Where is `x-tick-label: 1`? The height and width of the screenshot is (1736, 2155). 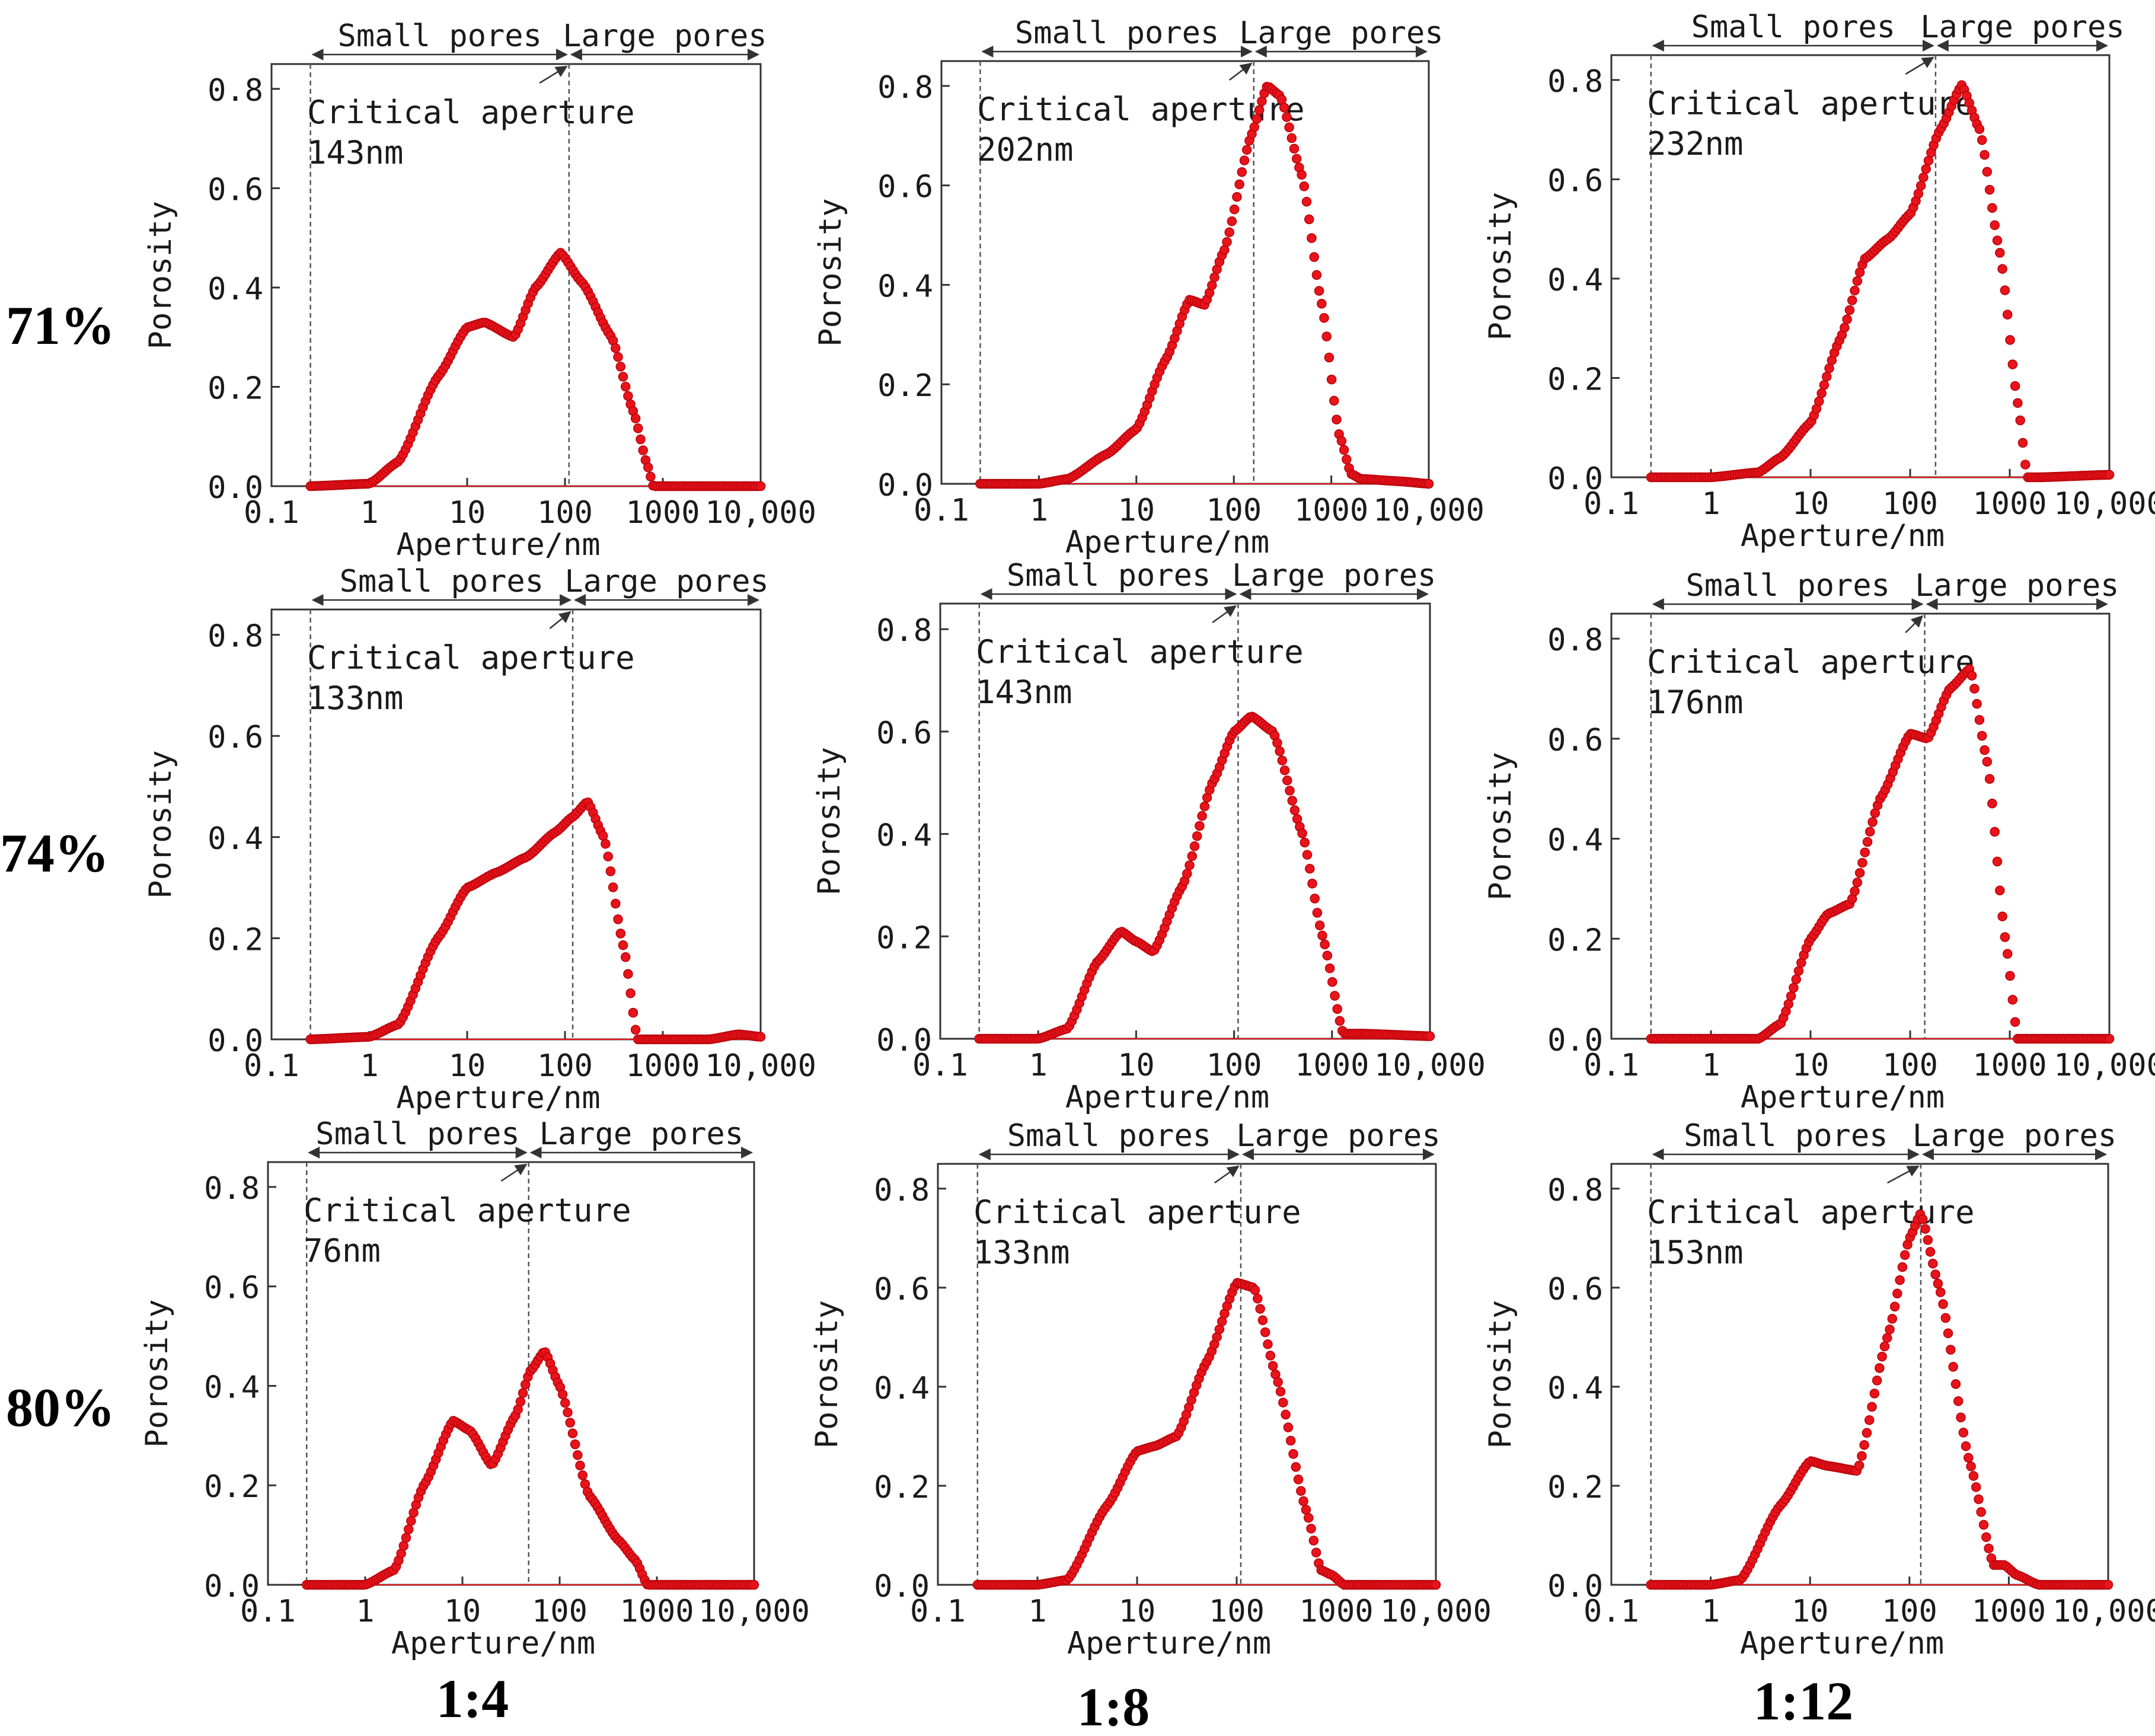 x-tick-label: 1 is located at coordinates (1037, 1611).